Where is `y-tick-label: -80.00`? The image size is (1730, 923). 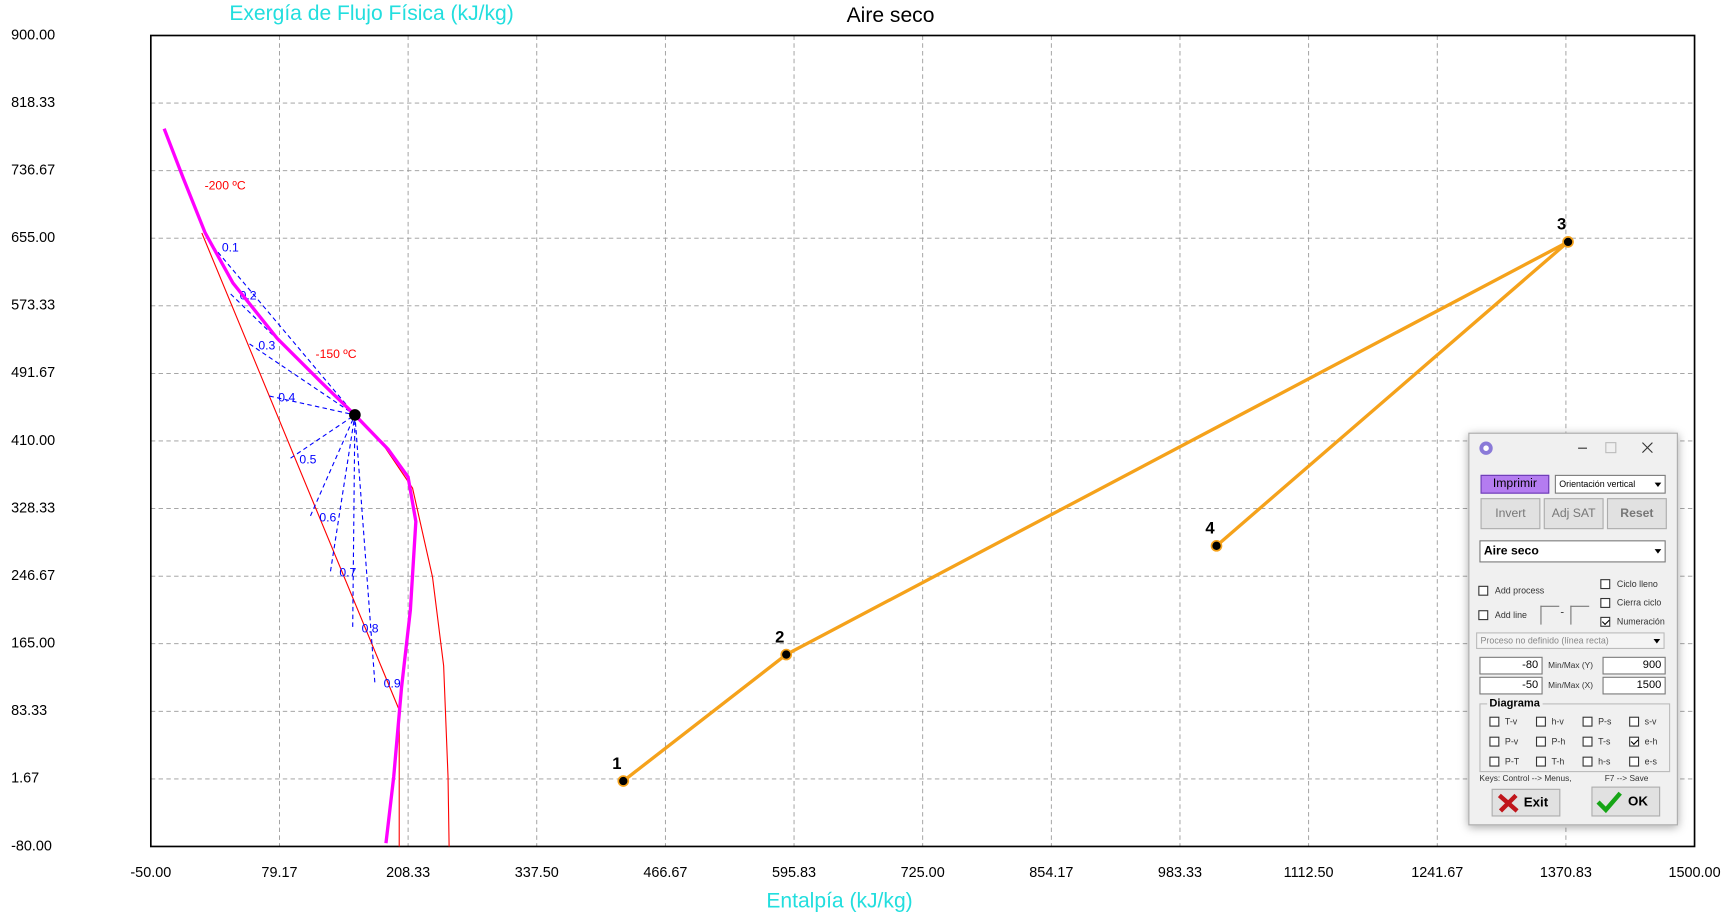
y-tick-label: -80.00 is located at coordinates (31, 846).